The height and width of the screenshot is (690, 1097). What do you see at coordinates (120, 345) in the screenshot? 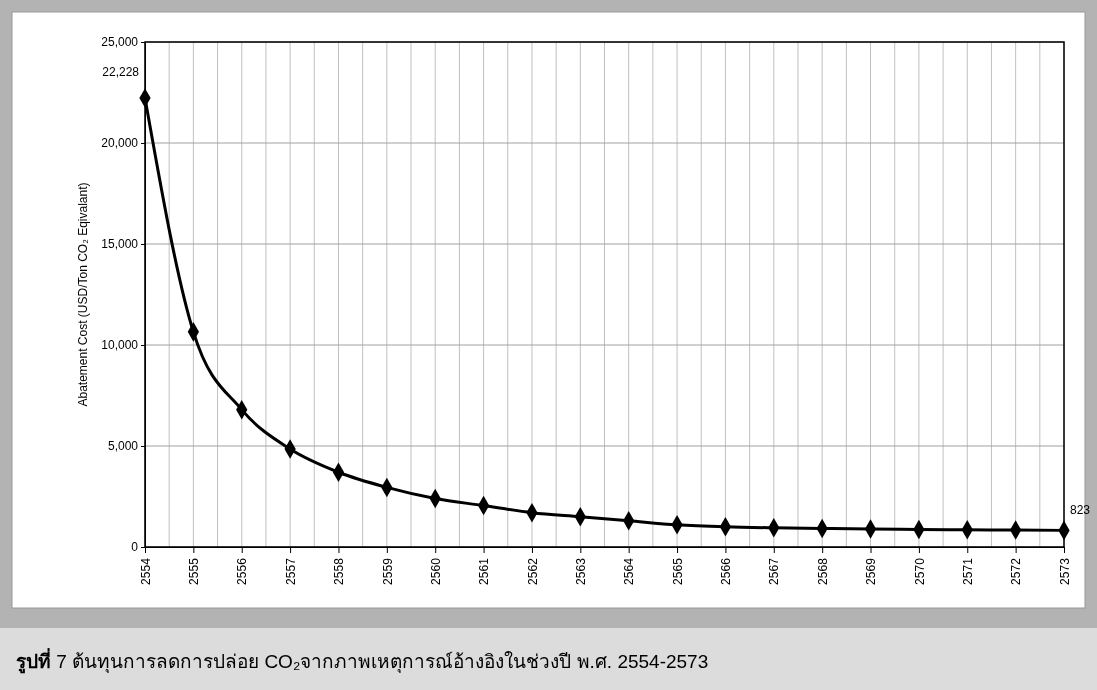
I see `y-tick-label: 10,000` at bounding box center [120, 345].